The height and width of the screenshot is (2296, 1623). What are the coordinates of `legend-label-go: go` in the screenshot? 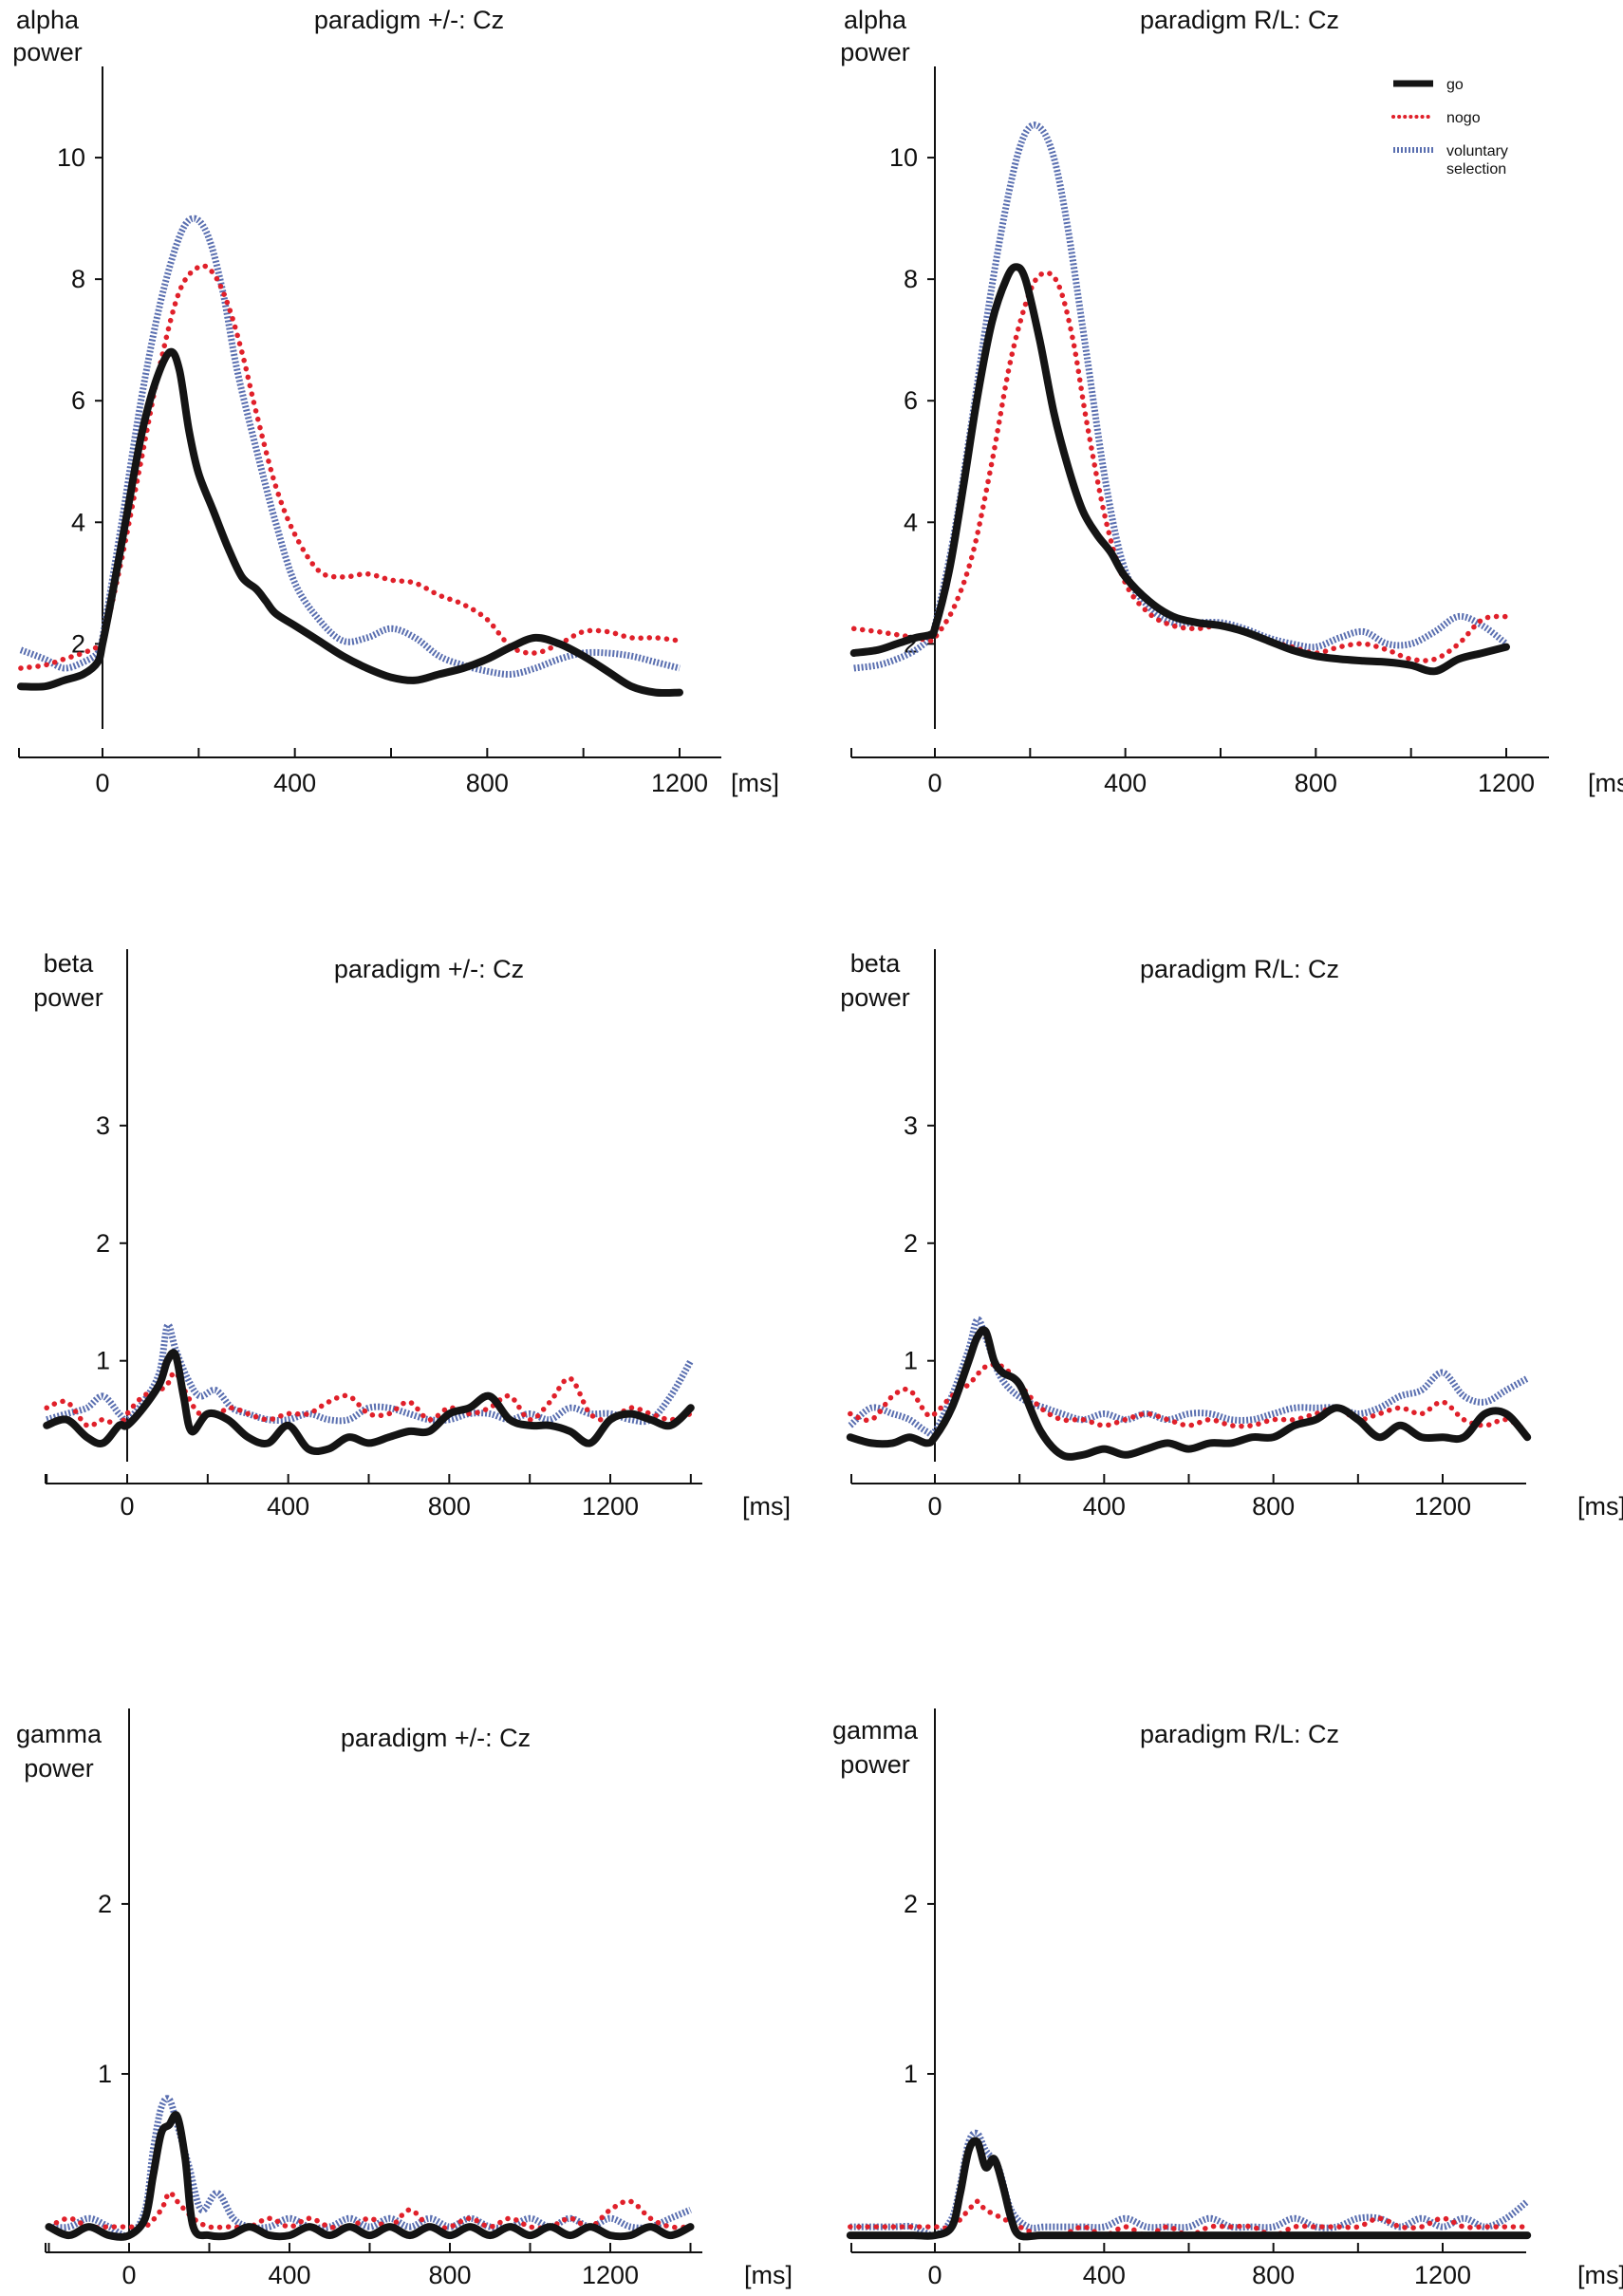 It's located at (1455, 85).